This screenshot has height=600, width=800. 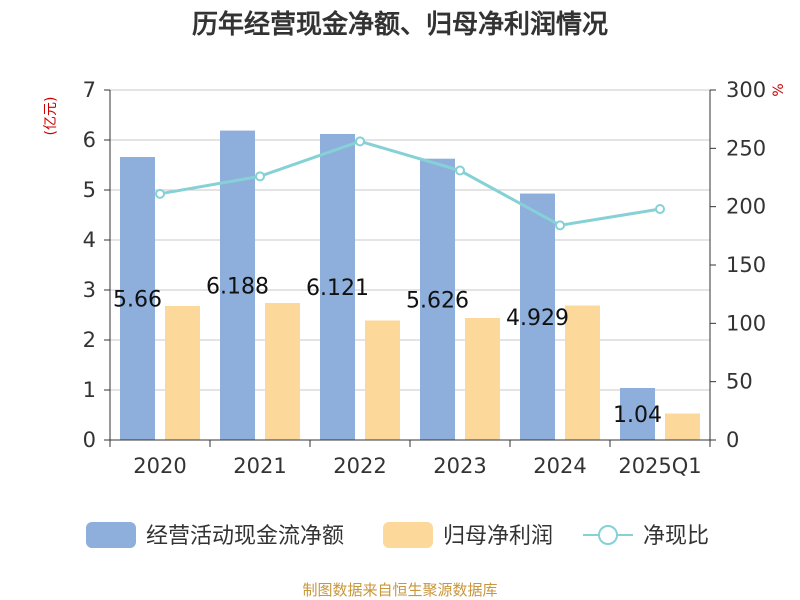 I want to click on legend-swatch-cash-flow, so click(x=111, y=535).